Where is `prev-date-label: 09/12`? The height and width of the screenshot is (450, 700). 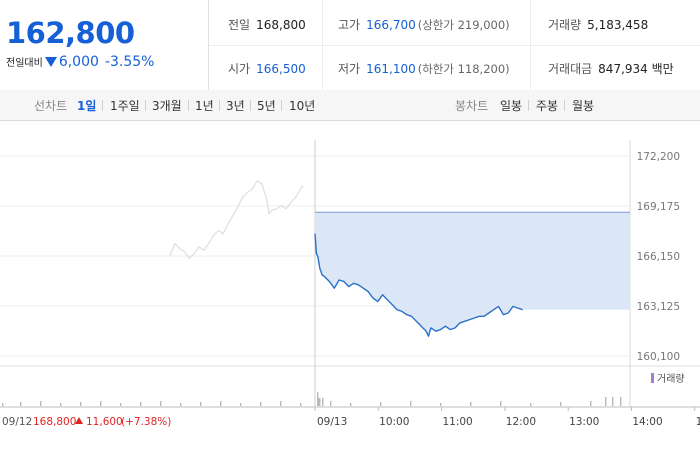 prev-date-label: 09/12 is located at coordinates (17, 422).